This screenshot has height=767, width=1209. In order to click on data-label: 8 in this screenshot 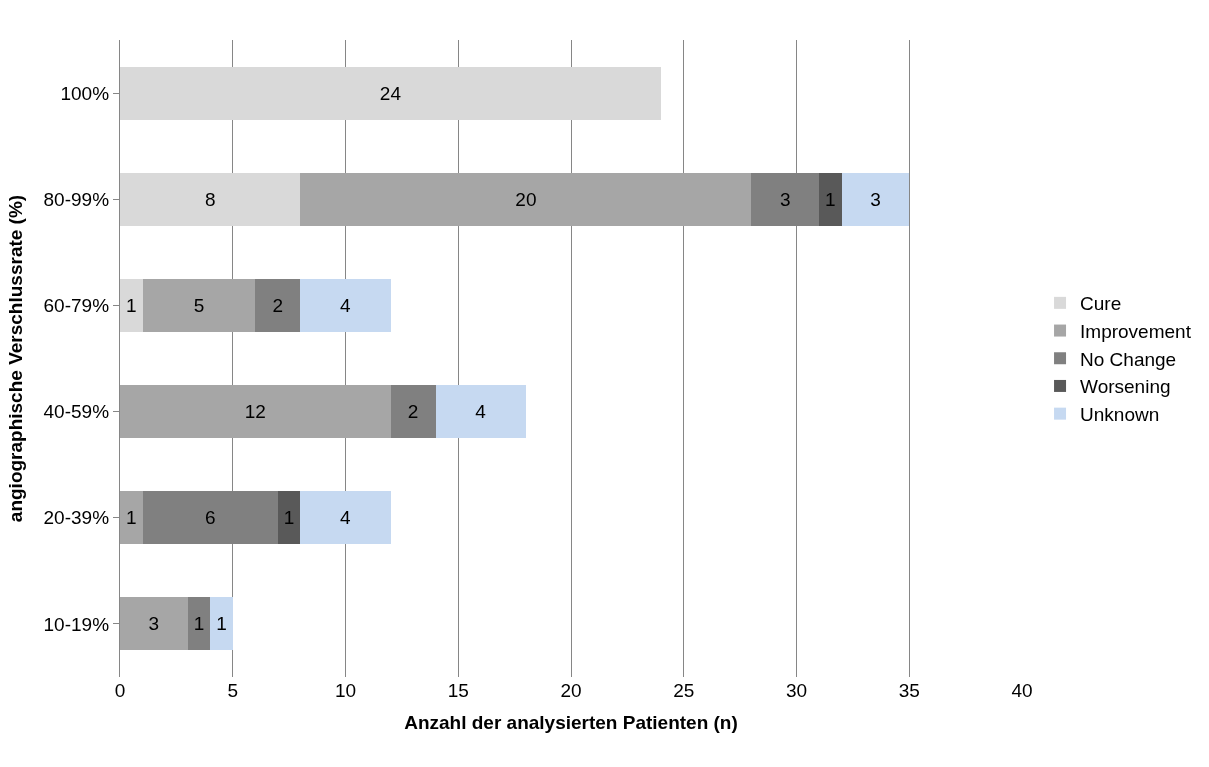, I will do `click(210, 199)`.